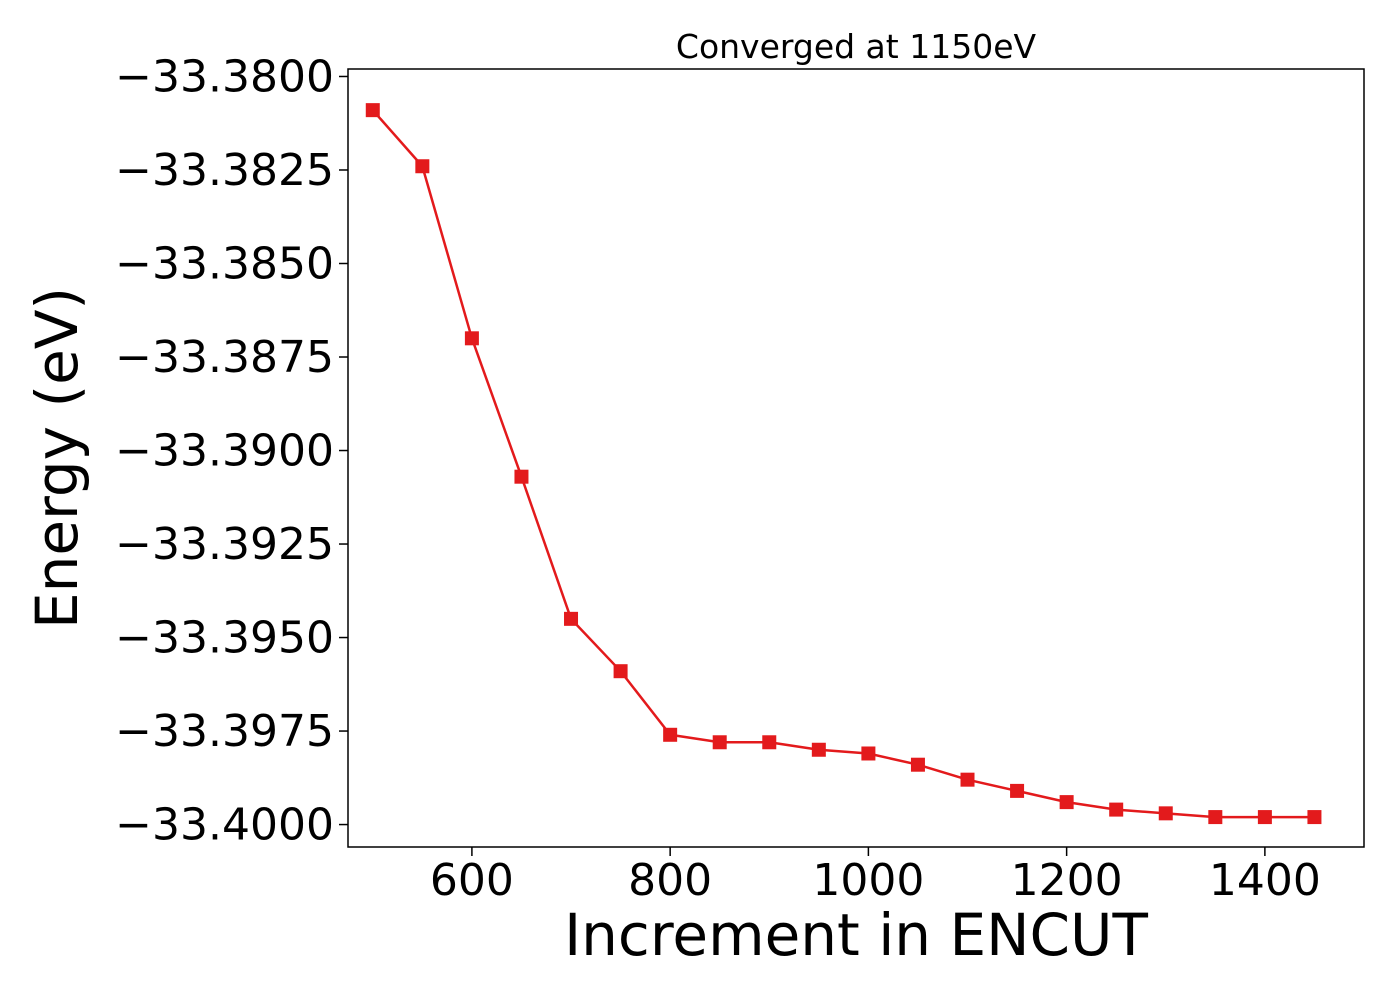 The width and height of the screenshot is (1400, 1000). What do you see at coordinates (224, 638) in the screenshot?
I see `y-tick-label-6: −33.3950` at bounding box center [224, 638].